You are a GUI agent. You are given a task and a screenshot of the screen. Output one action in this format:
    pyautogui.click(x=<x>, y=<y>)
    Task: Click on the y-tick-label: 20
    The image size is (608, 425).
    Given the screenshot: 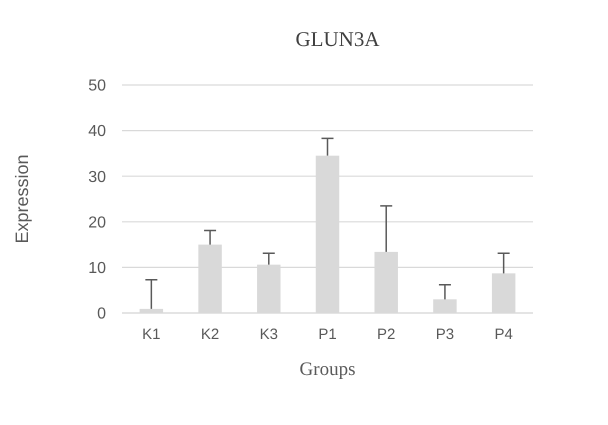 What is the action you would take?
    pyautogui.click(x=97, y=223)
    